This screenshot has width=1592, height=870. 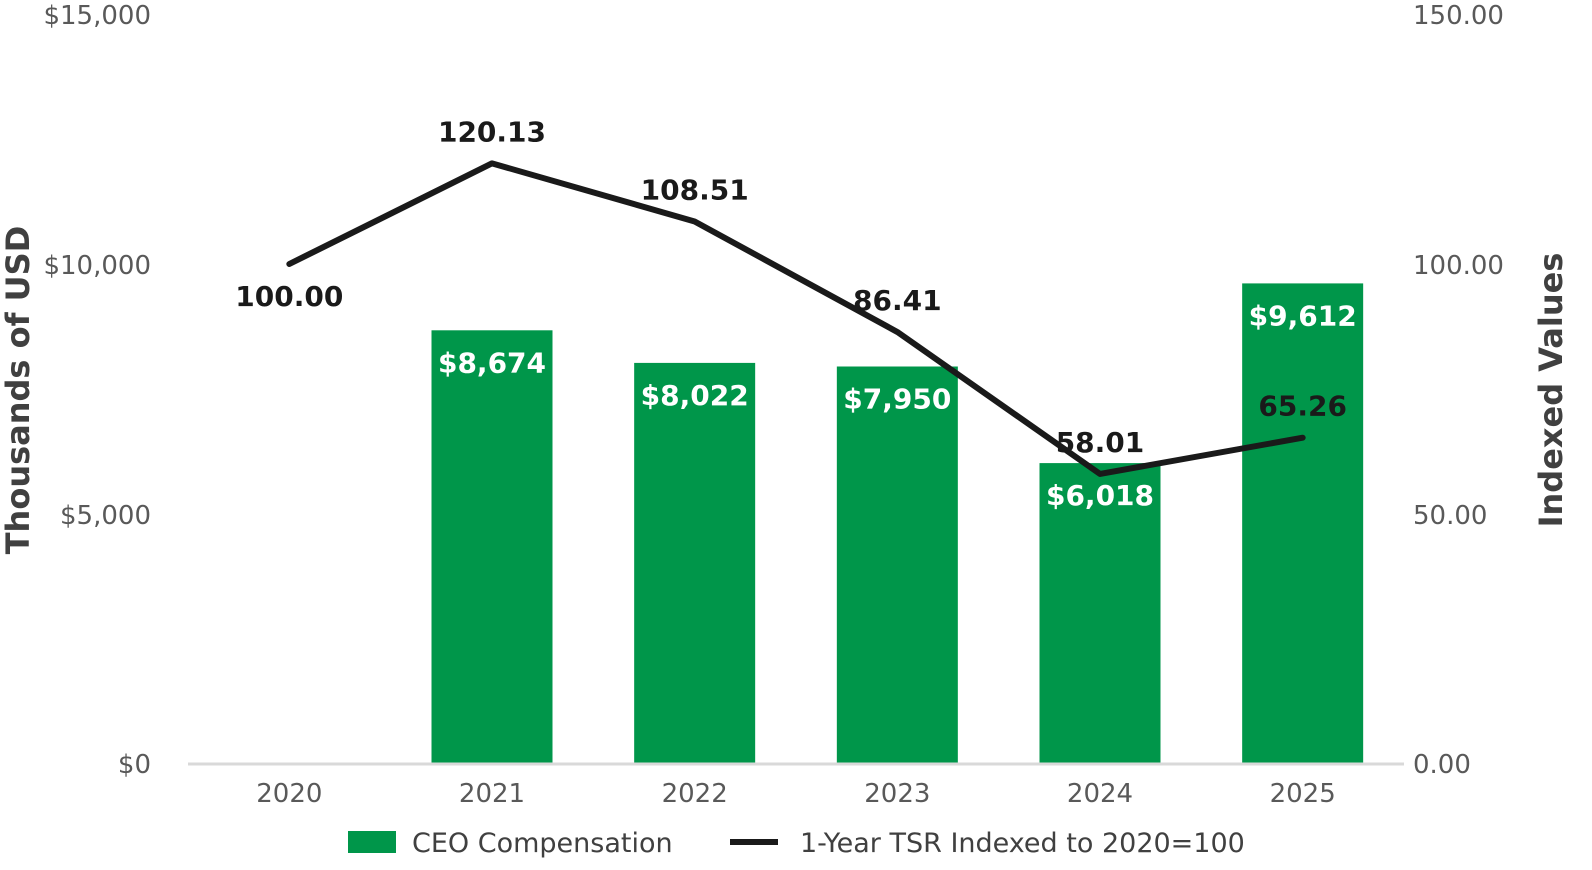 What do you see at coordinates (1450, 516) in the screenshot?
I see `y-tick-right: 50.00` at bounding box center [1450, 516].